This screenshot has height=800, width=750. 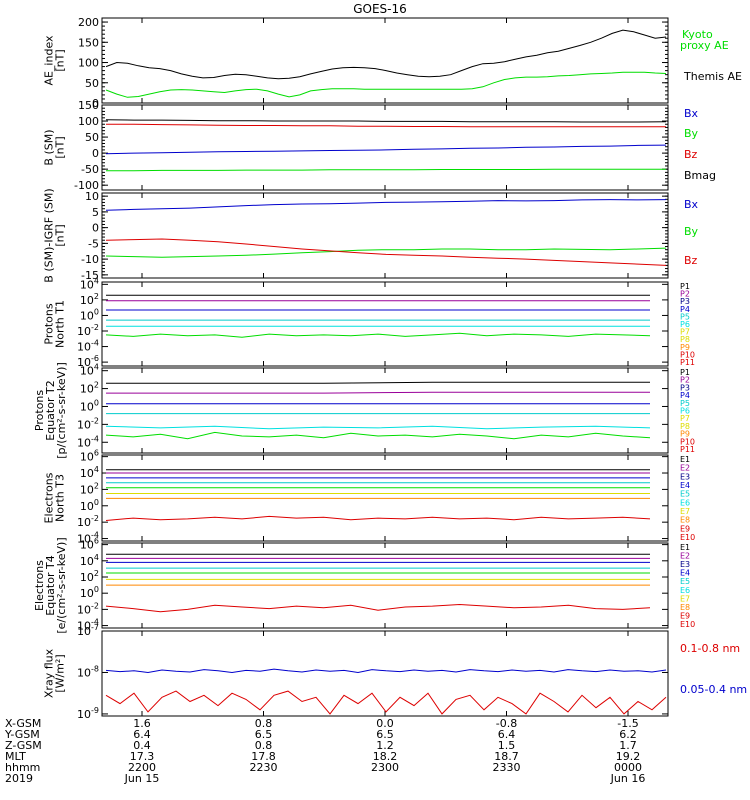 What do you see at coordinates (95, 228) in the screenshot?
I see `y-tick-label: 0` at bounding box center [95, 228].